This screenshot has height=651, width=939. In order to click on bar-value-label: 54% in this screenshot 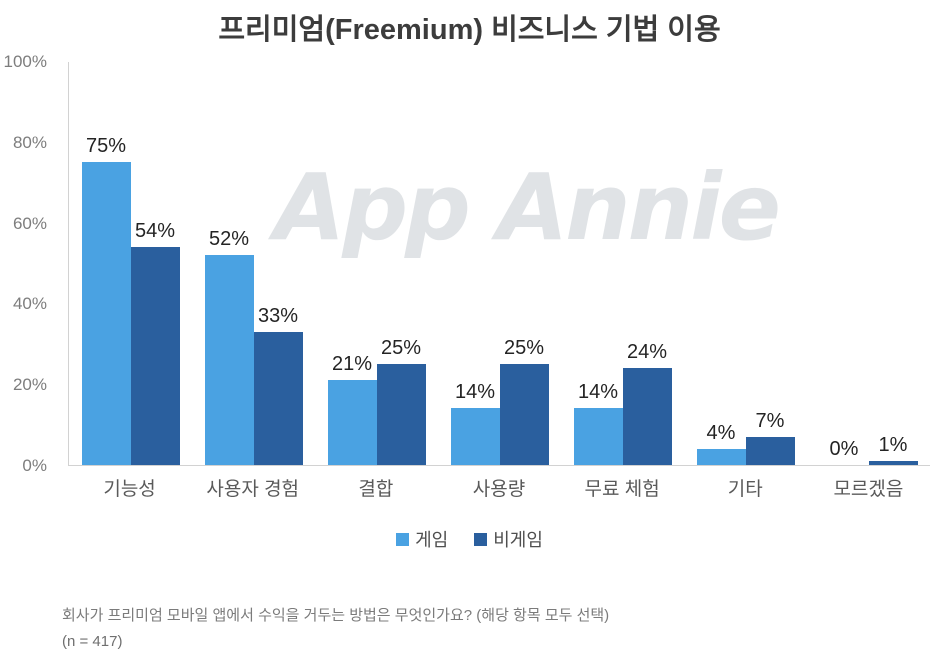, I will do `click(155, 230)`.